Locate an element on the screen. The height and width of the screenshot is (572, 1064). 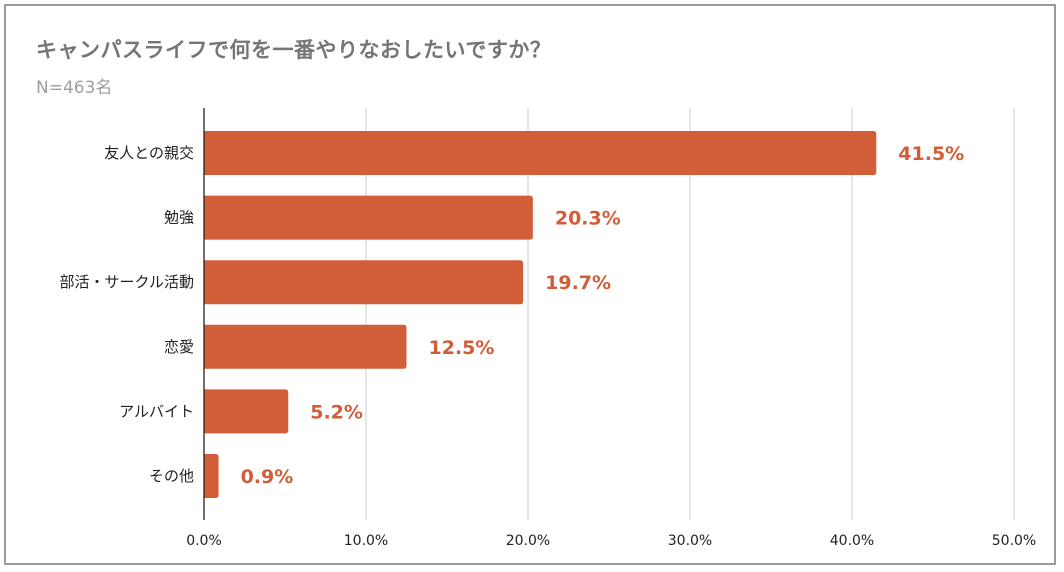
x-tick-label: 30.0% is located at coordinates (690, 541).